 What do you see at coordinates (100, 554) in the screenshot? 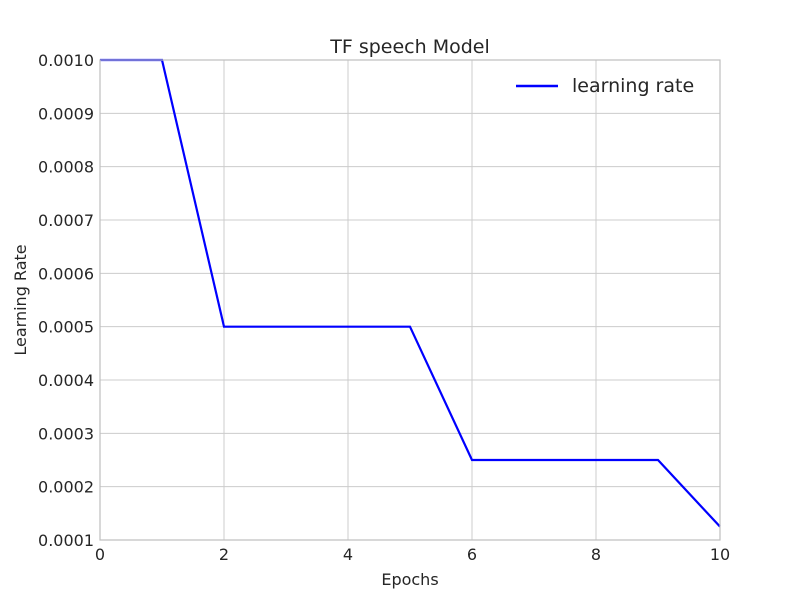
I see `x-tick-label: 0` at bounding box center [100, 554].